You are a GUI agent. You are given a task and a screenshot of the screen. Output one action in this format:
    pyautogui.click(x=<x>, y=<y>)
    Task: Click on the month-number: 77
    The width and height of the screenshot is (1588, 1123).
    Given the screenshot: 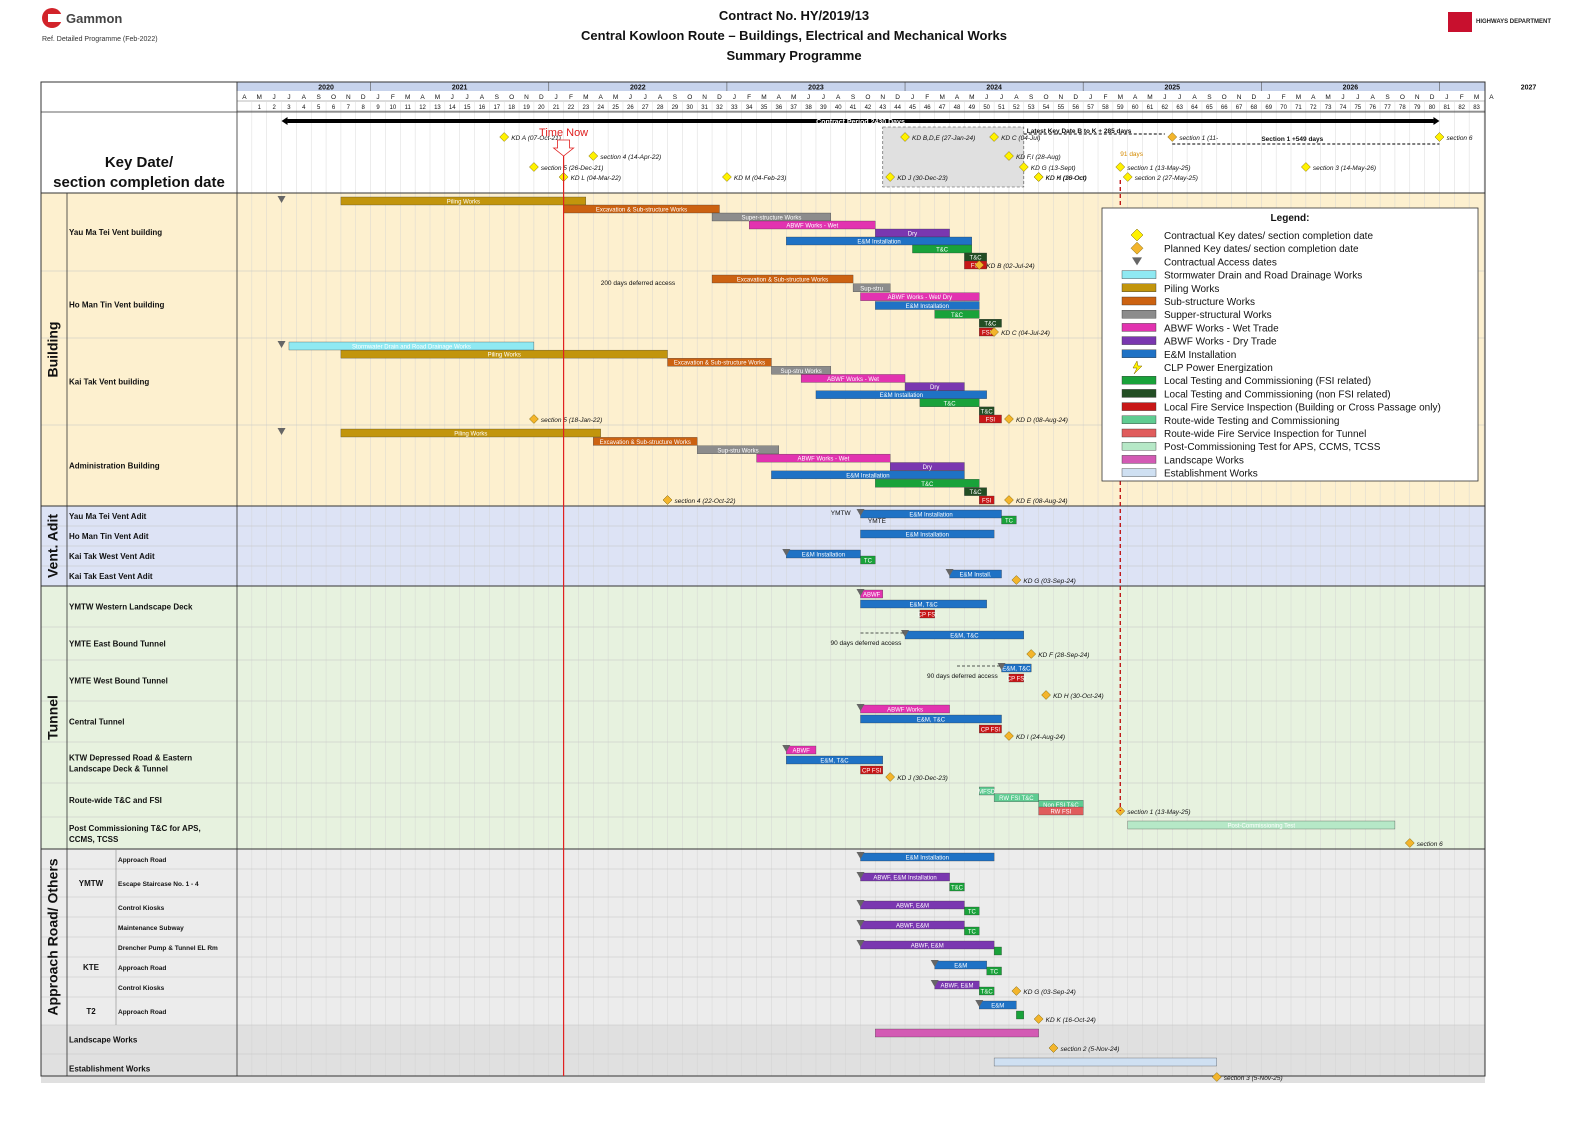 What is the action you would take?
    pyautogui.click(x=1387, y=108)
    